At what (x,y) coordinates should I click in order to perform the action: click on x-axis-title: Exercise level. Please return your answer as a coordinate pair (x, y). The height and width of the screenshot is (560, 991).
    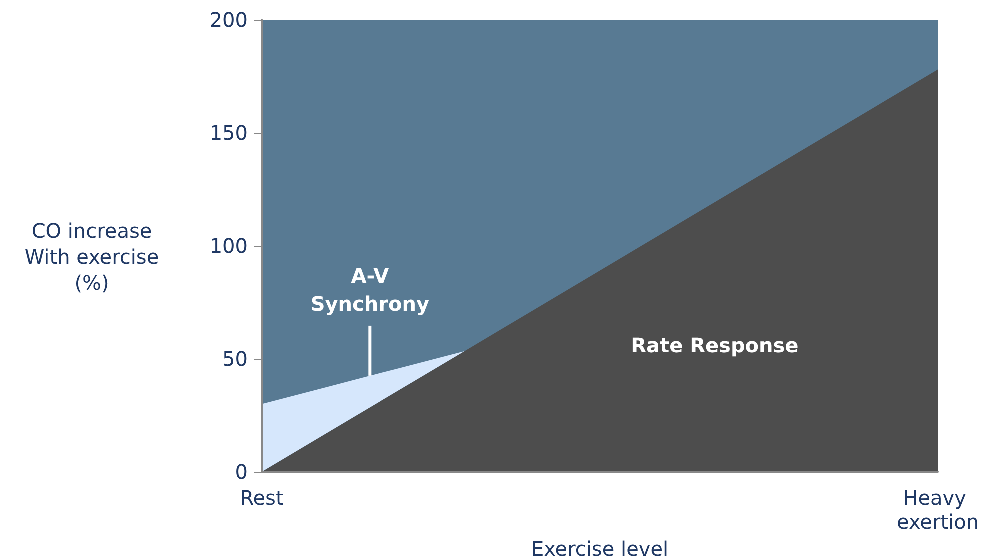
    Looking at the image, I should click on (600, 548).